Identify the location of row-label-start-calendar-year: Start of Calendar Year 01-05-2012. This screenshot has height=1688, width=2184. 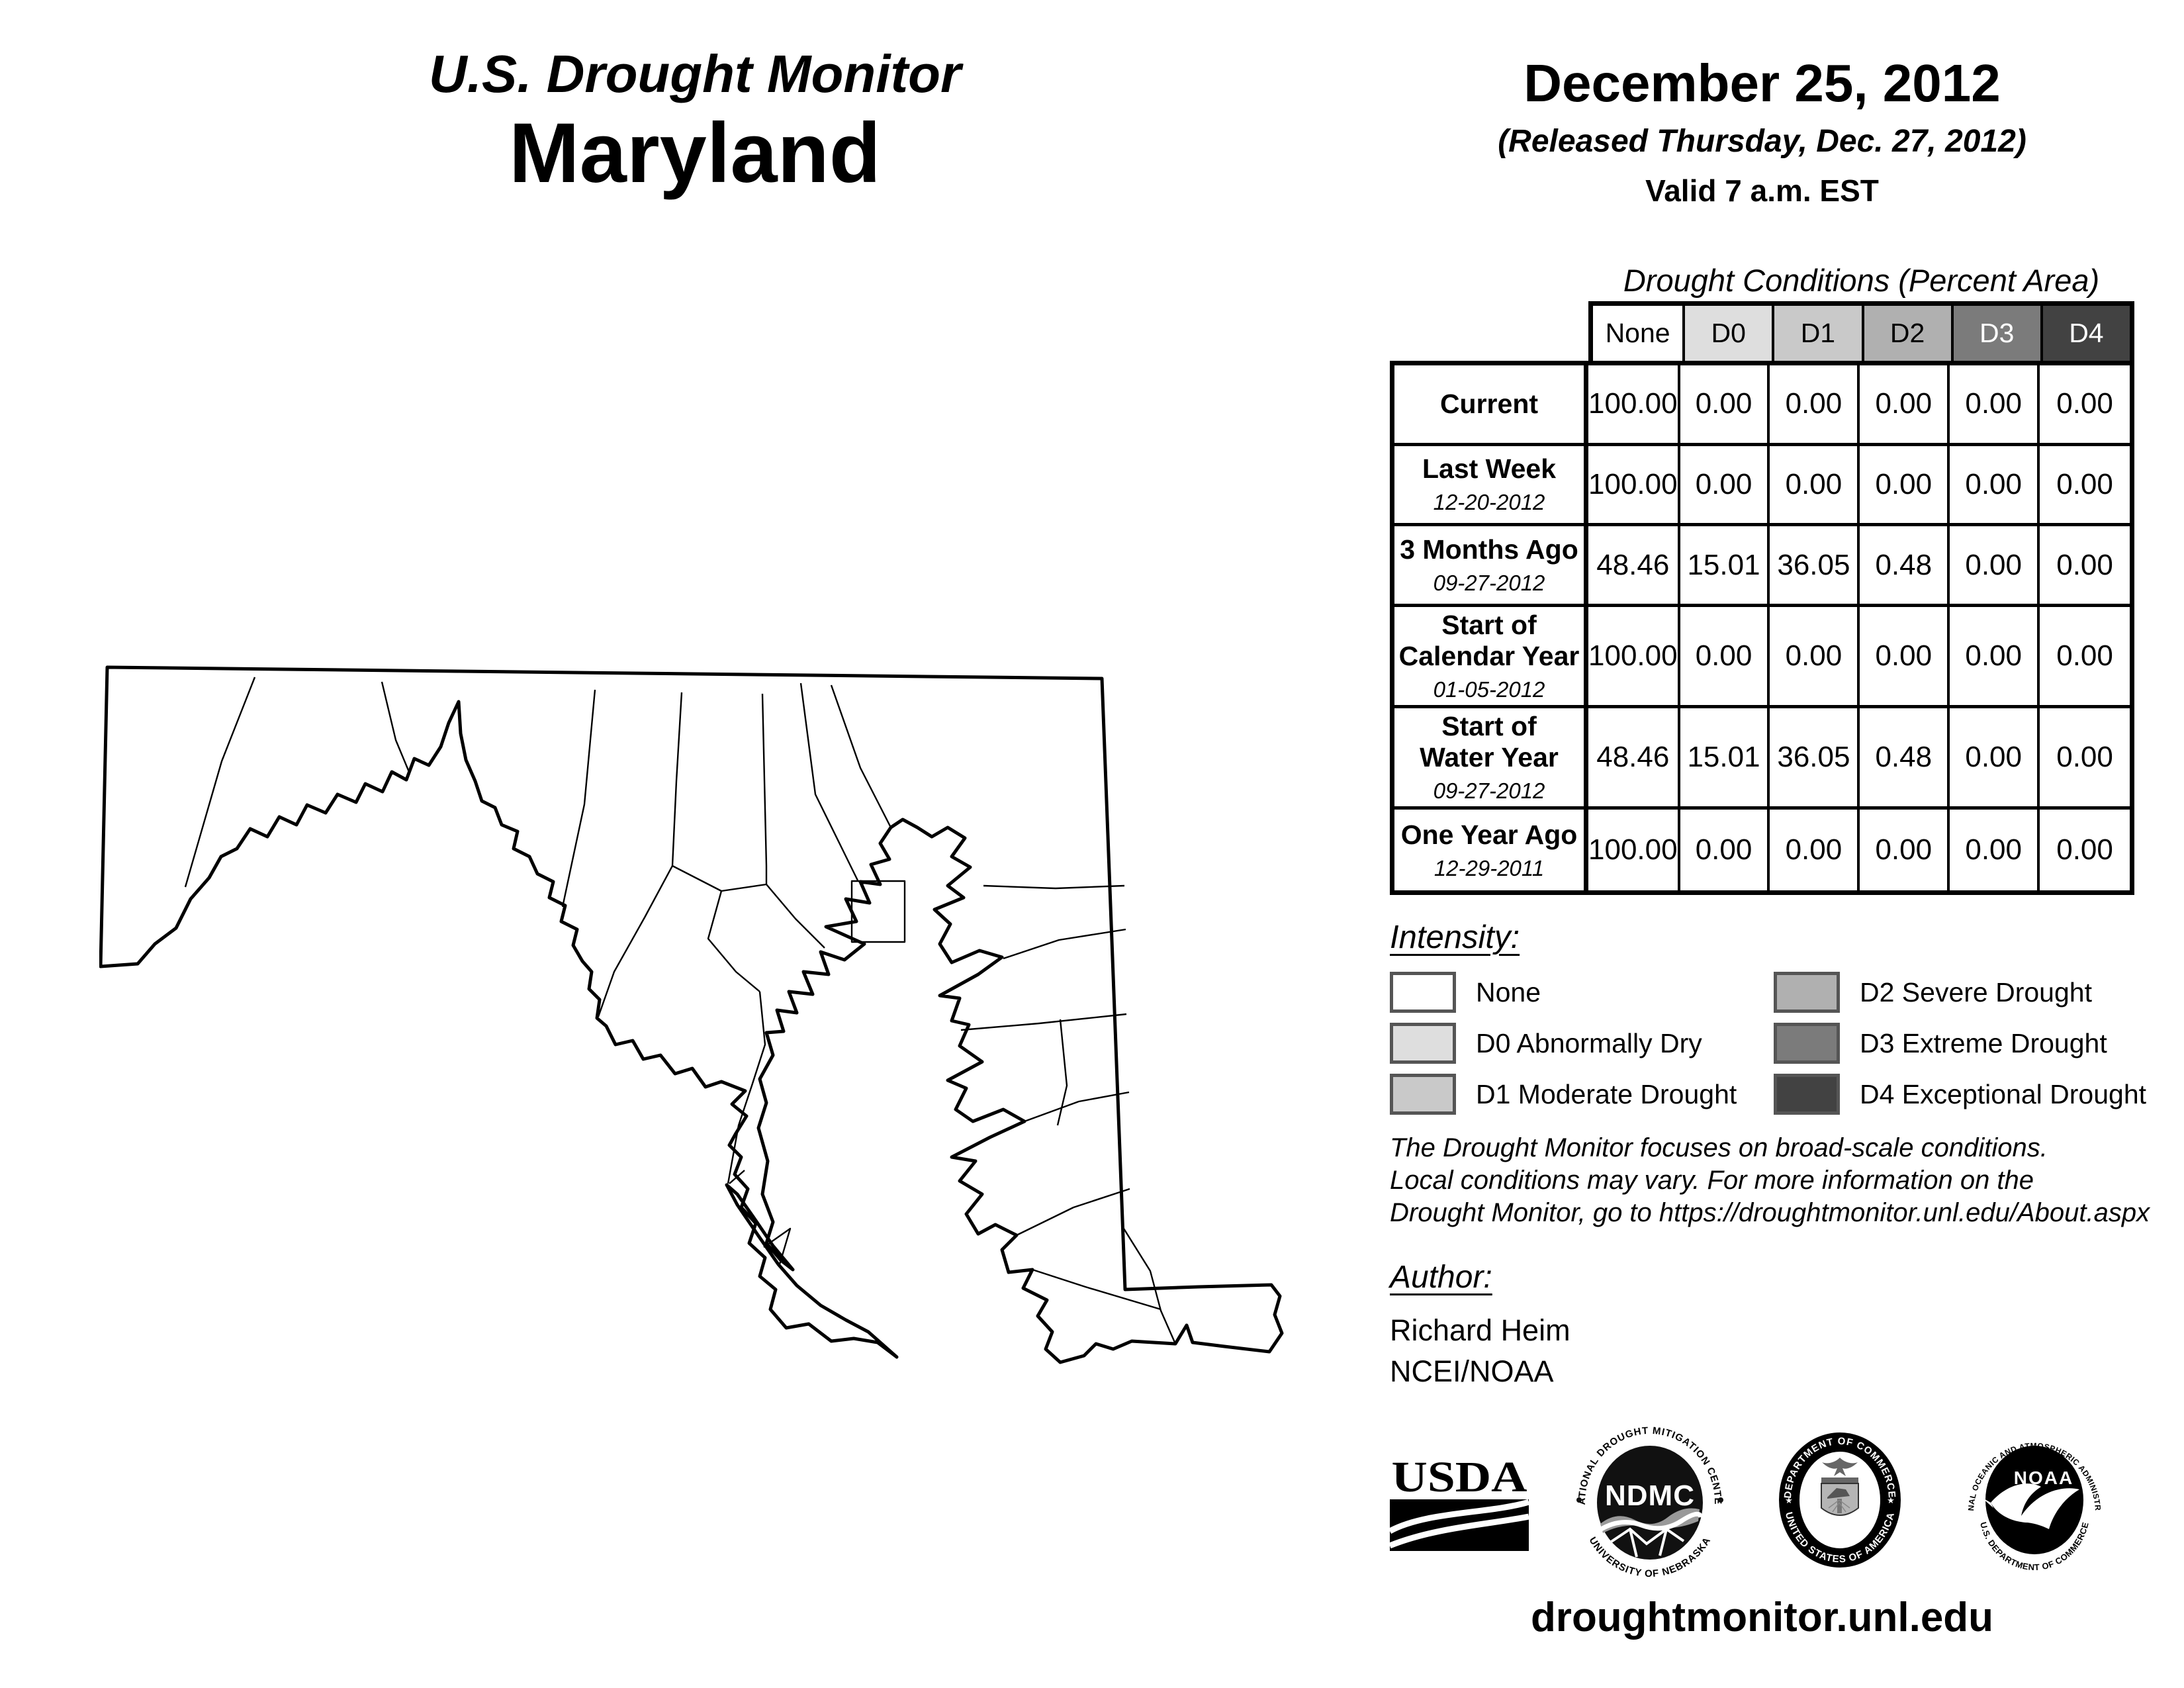
(1491, 657).